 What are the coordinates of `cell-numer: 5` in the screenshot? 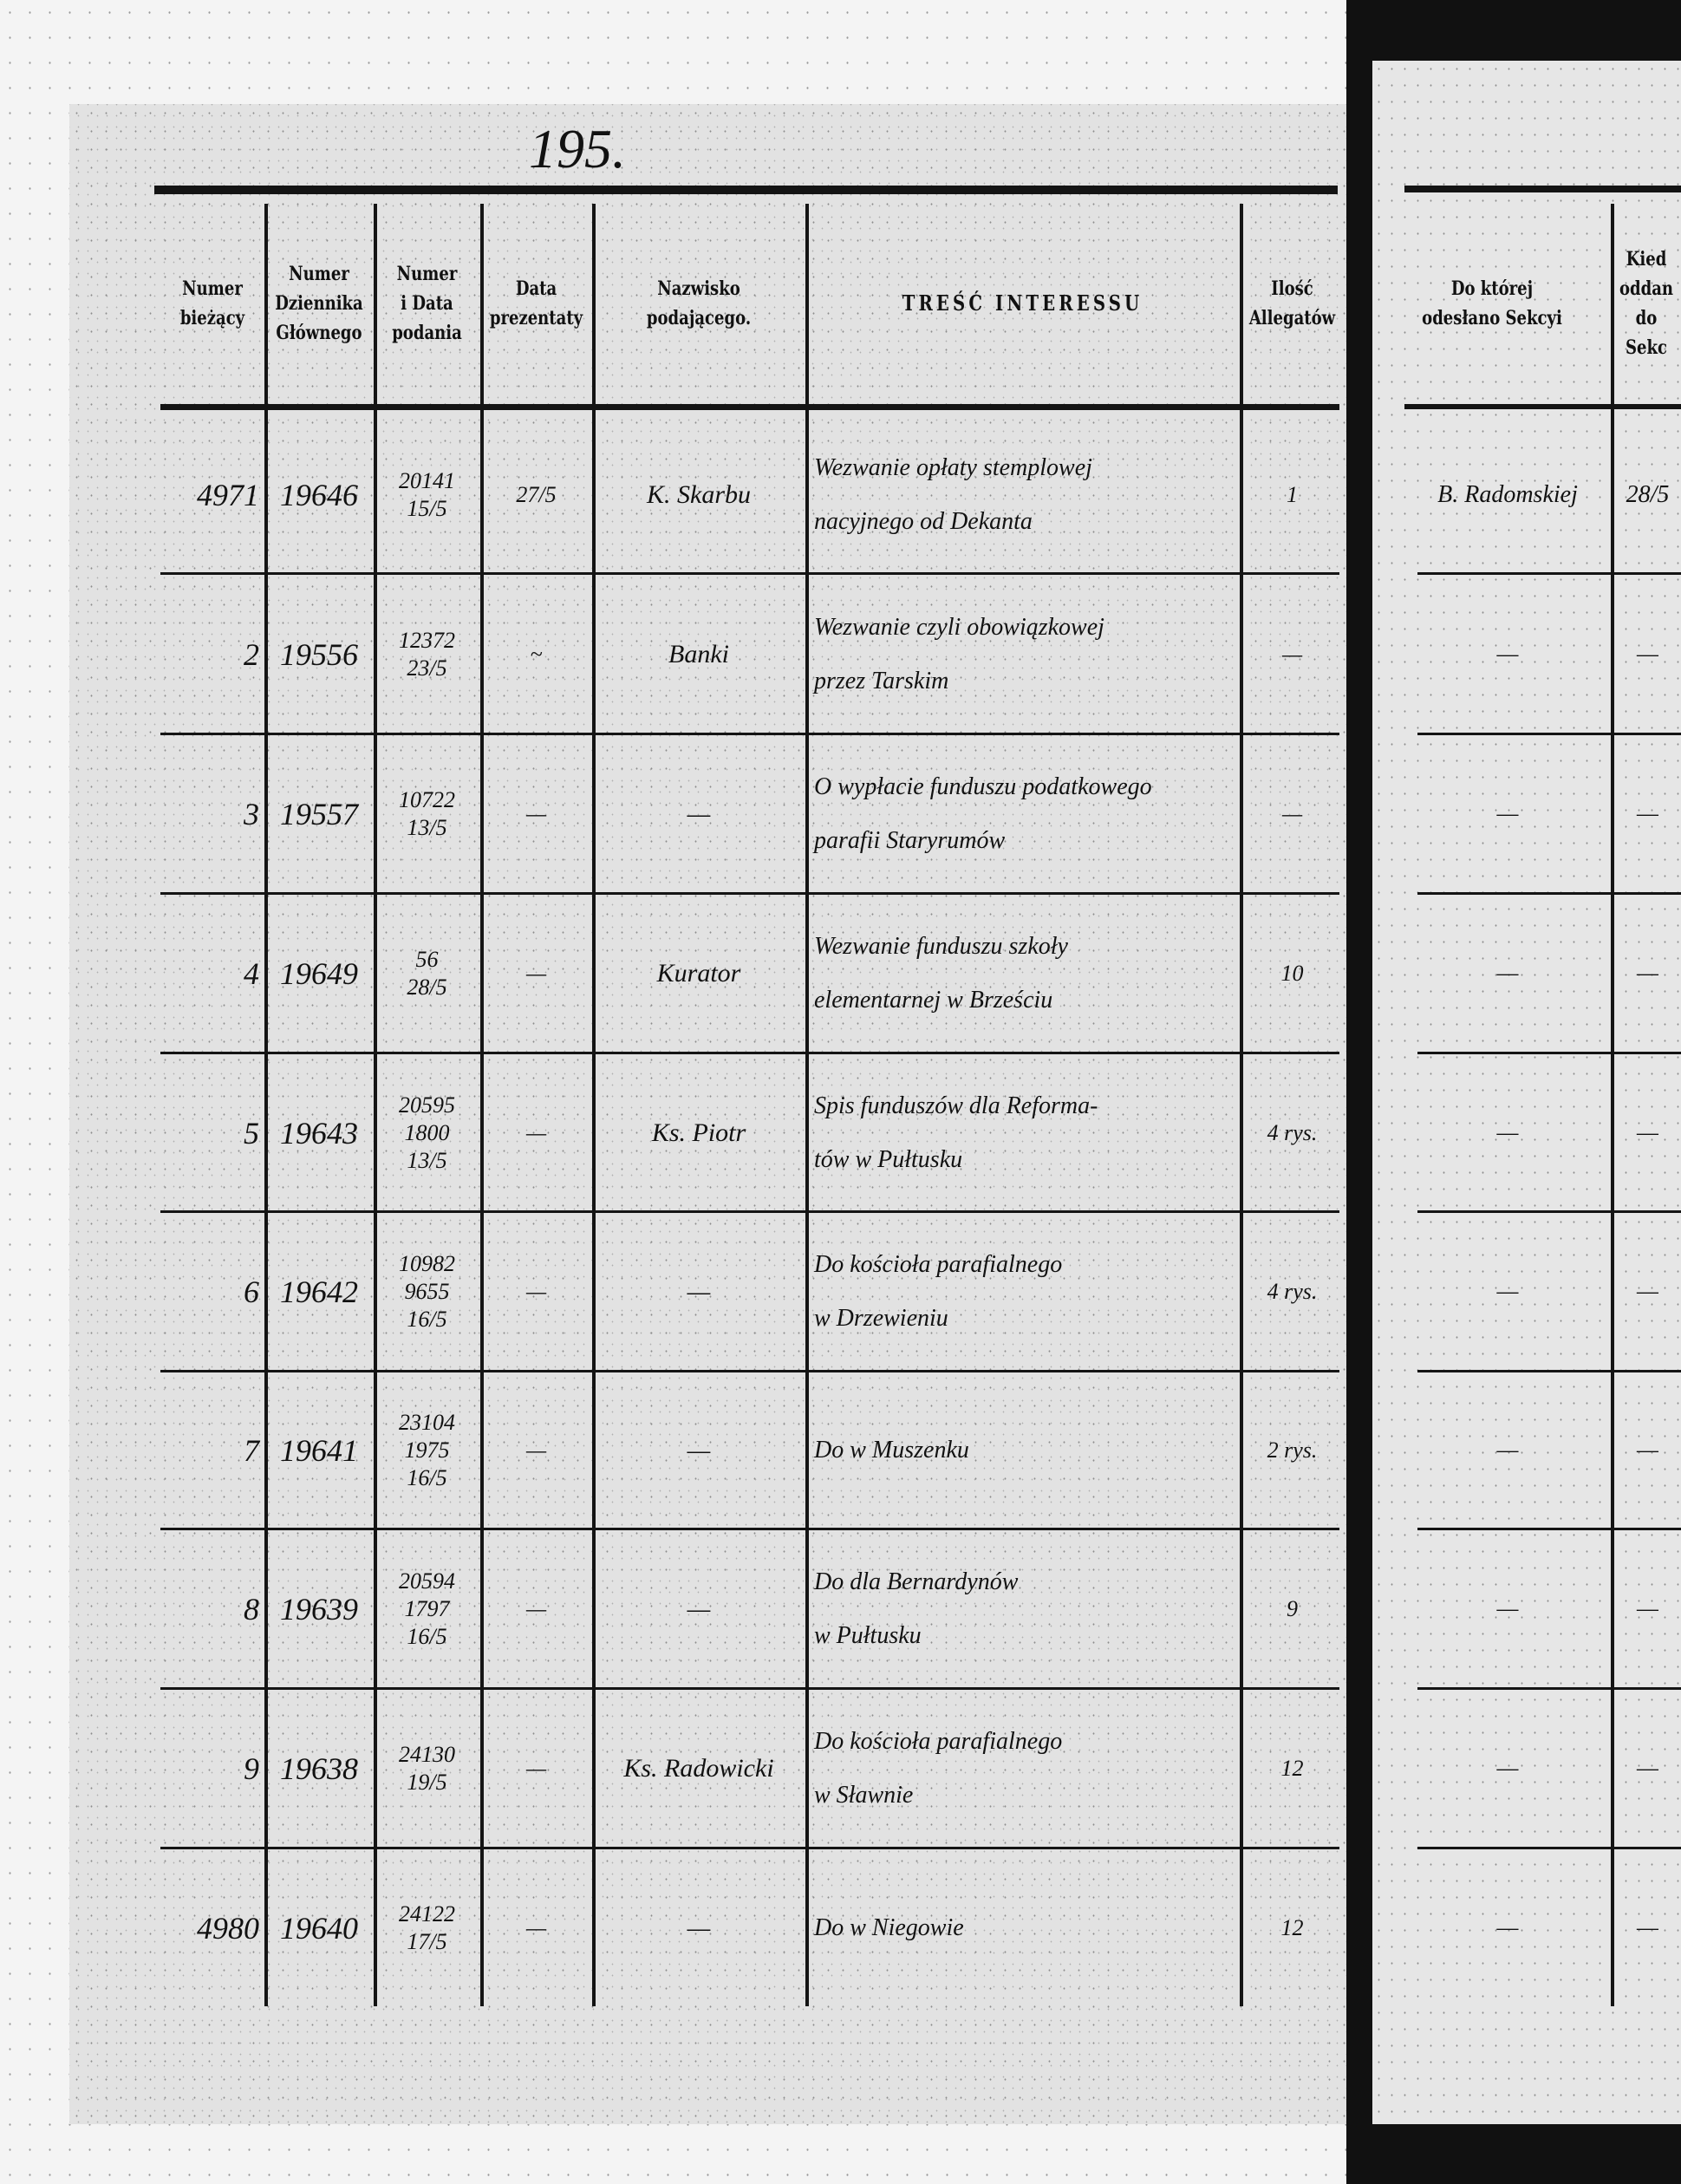 It's located at (251, 1133).